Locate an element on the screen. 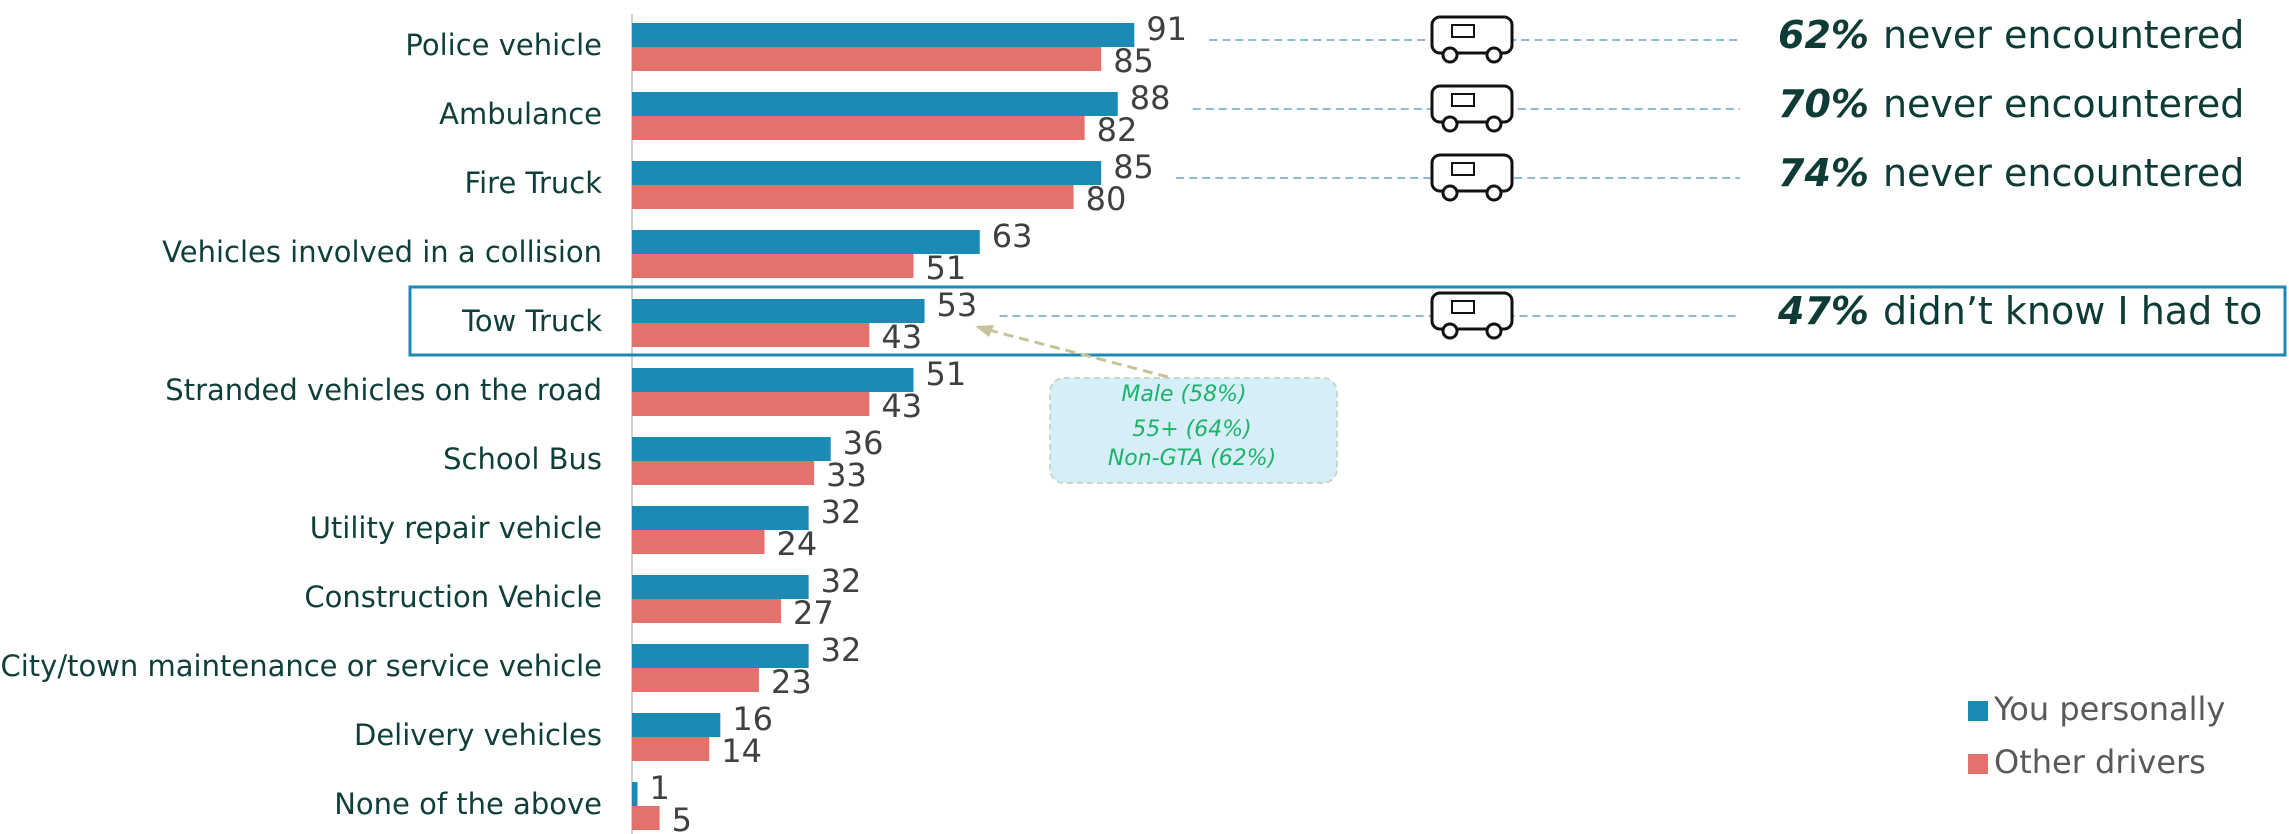 This screenshot has height=834, width=2289. value-label: 1 is located at coordinates (660, 788).